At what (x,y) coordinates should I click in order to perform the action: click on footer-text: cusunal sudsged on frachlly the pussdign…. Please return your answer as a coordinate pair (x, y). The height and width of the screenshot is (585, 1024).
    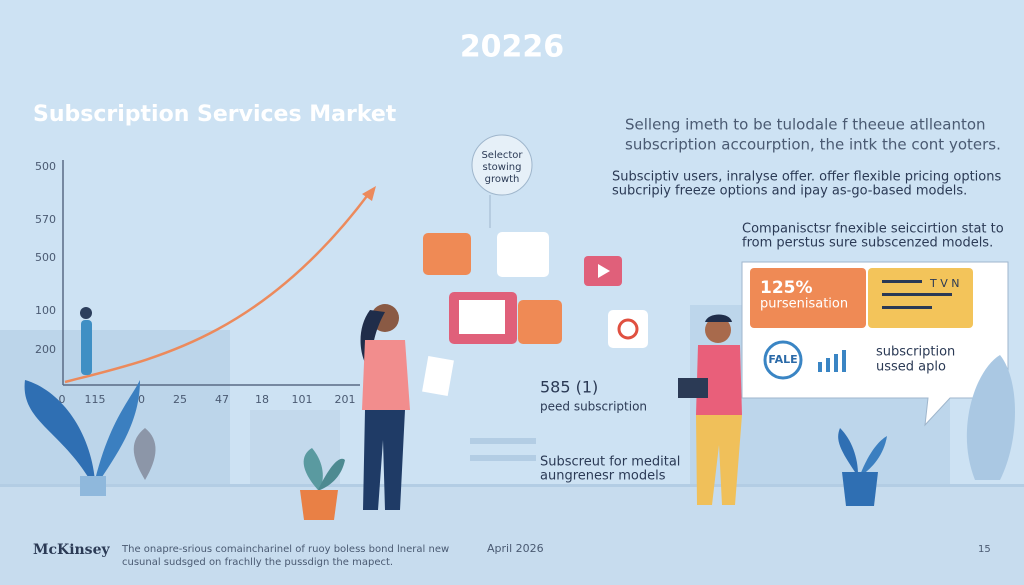
    Looking at the image, I should click on (257, 562).